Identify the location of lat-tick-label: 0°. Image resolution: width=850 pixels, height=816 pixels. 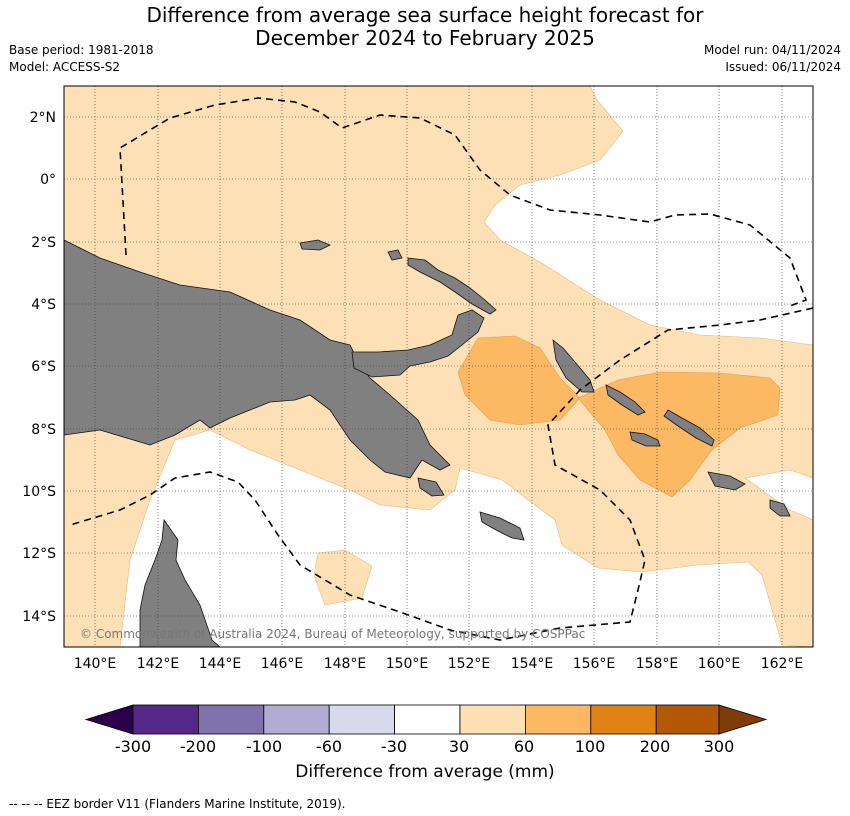
(48, 180).